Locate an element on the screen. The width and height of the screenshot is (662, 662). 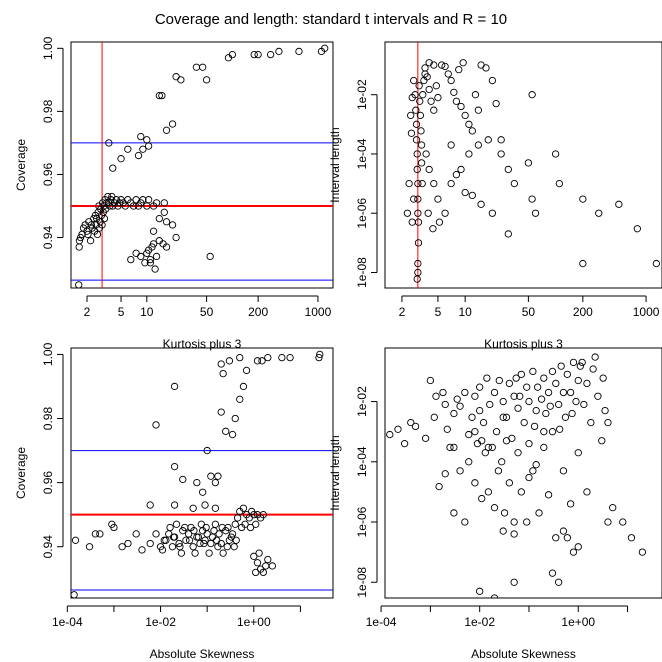
y-tick-label: 0.98 is located at coordinates (48, 419).